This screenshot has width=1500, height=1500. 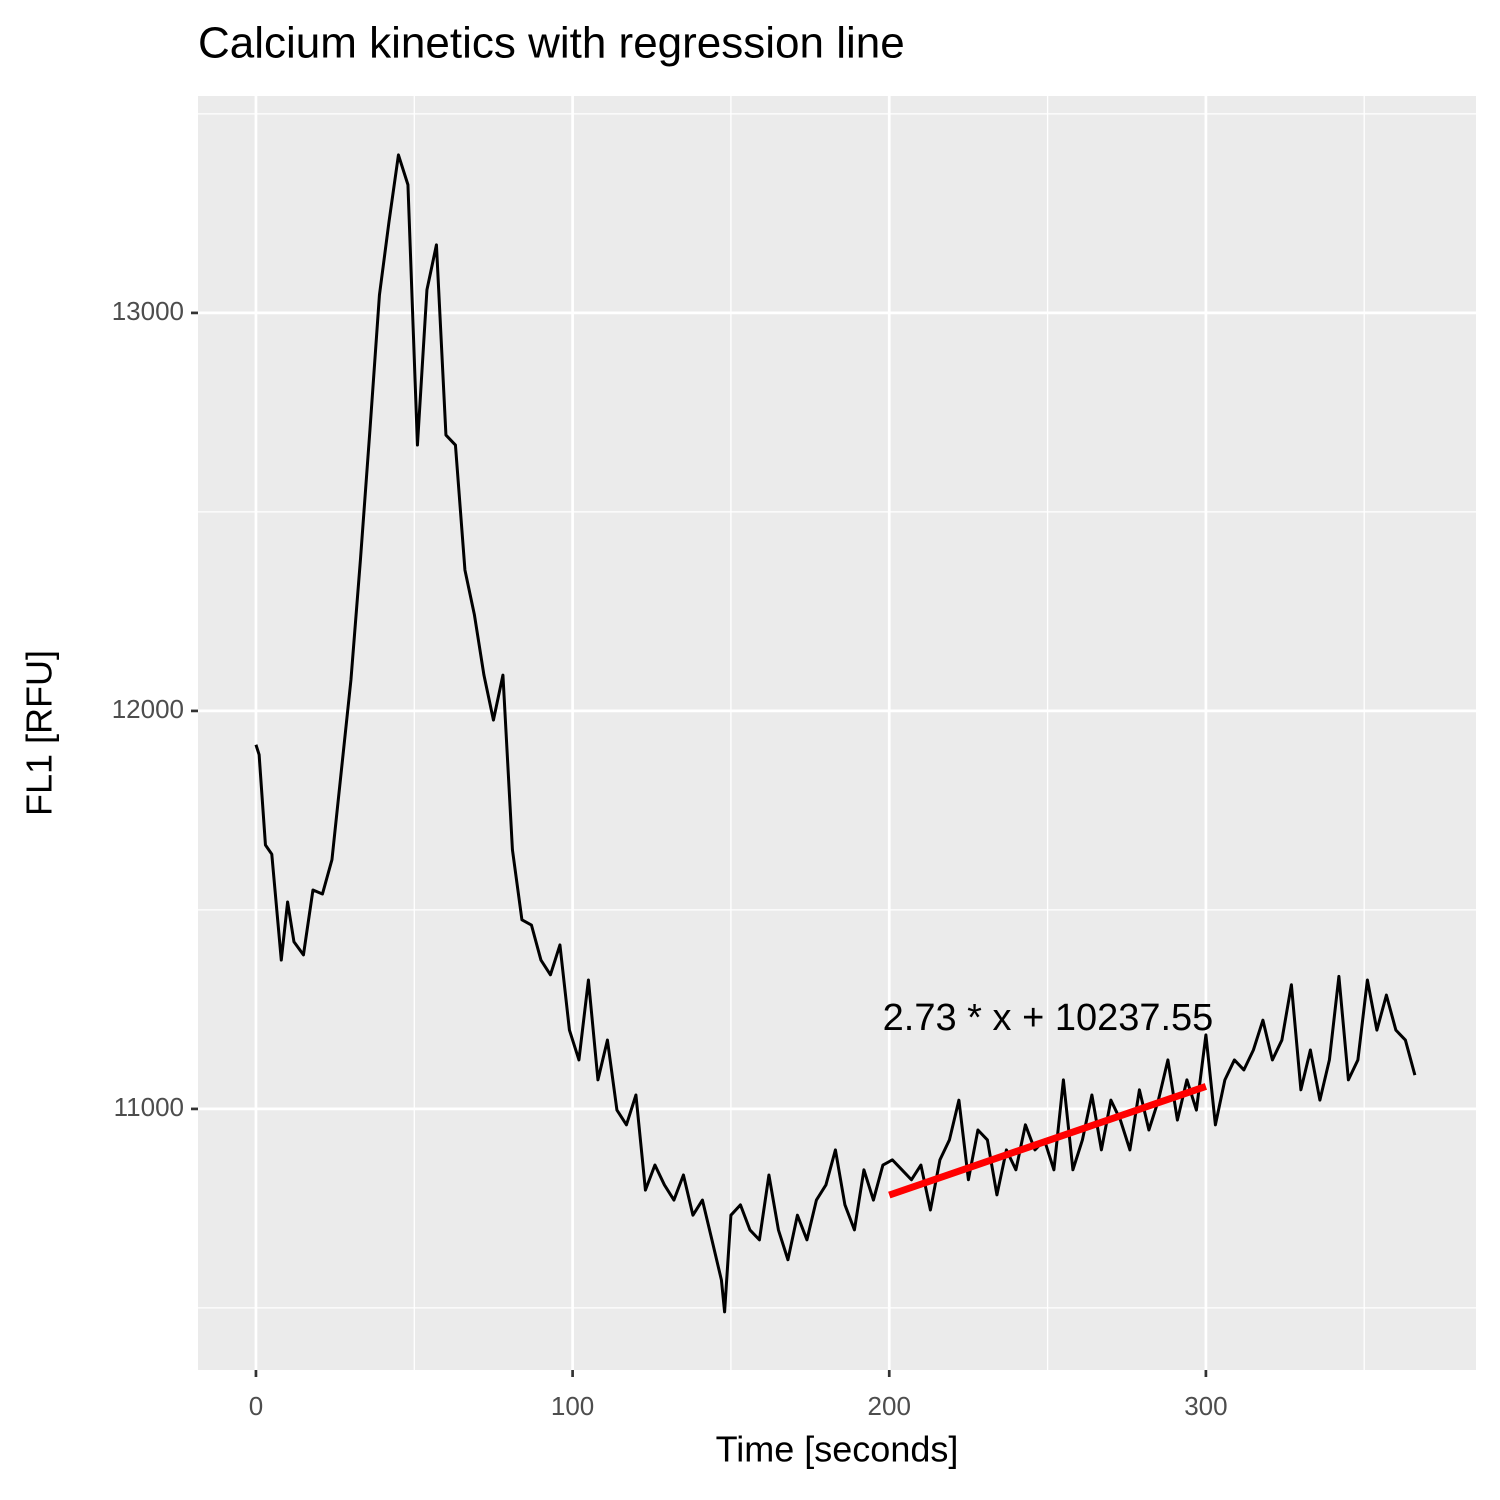 What do you see at coordinates (837, 1449) in the screenshot?
I see `x-axis-title: Time [seconds]` at bounding box center [837, 1449].